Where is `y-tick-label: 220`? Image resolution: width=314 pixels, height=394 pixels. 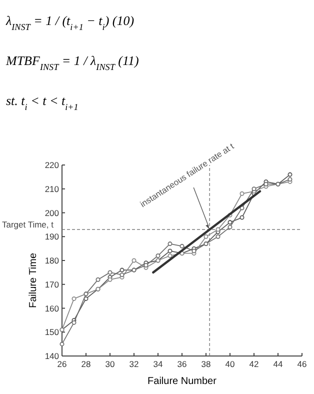 y-tick-label: 220 is located at coordinates (52, 165).